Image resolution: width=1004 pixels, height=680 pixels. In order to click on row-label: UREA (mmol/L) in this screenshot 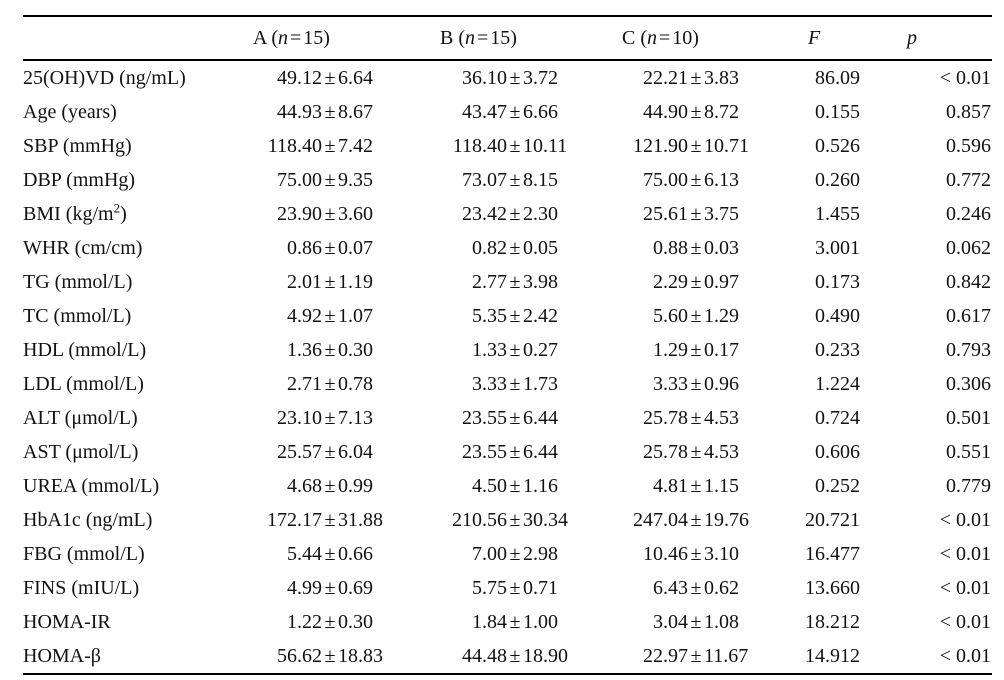, I will do `click(138, 486)`.